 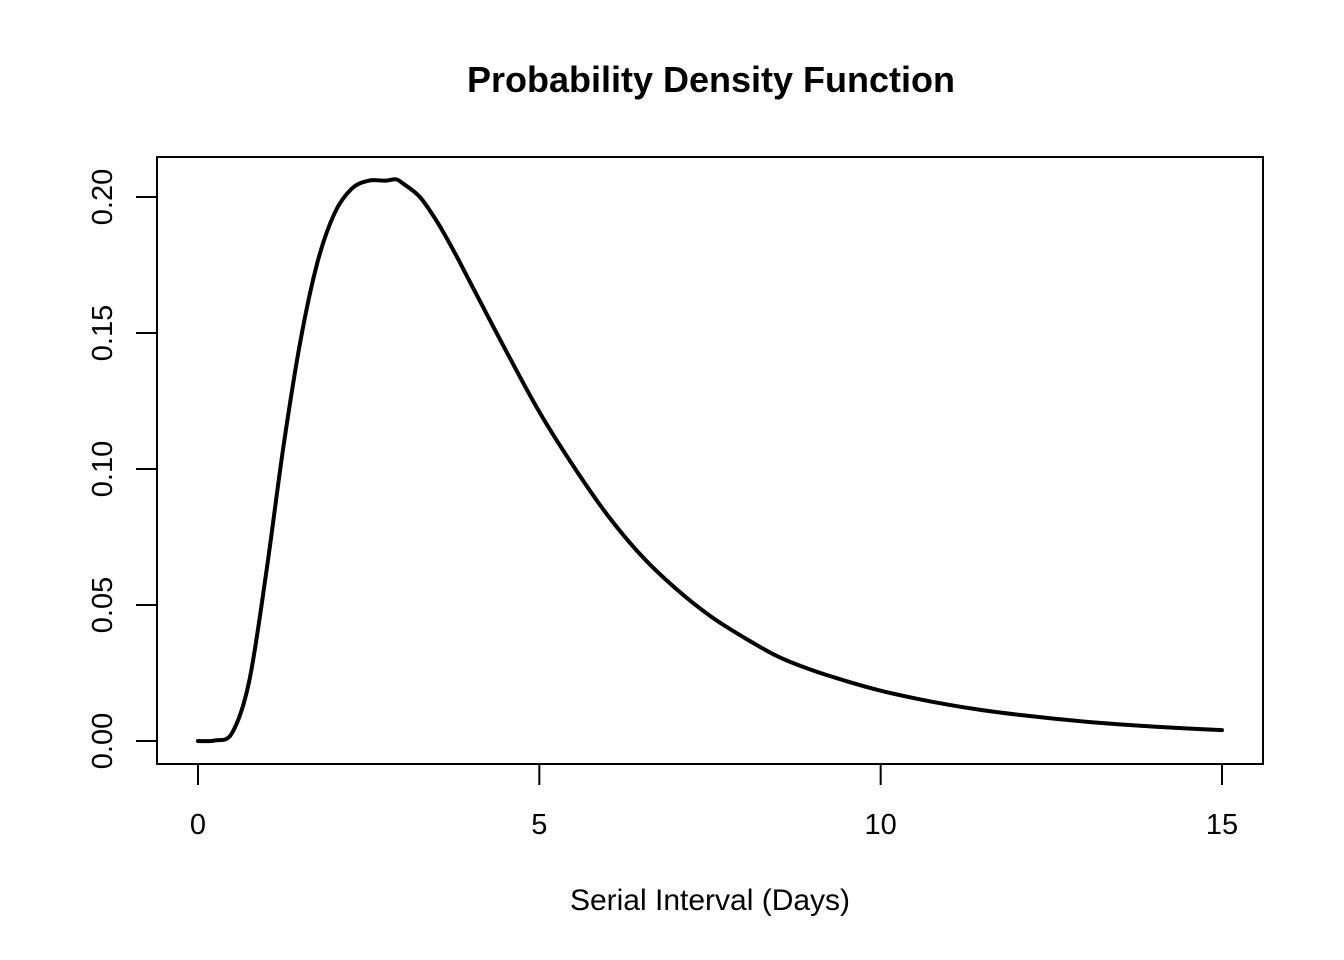 I want to click on x-tick-label: 15, so click(x=1222, y=825).